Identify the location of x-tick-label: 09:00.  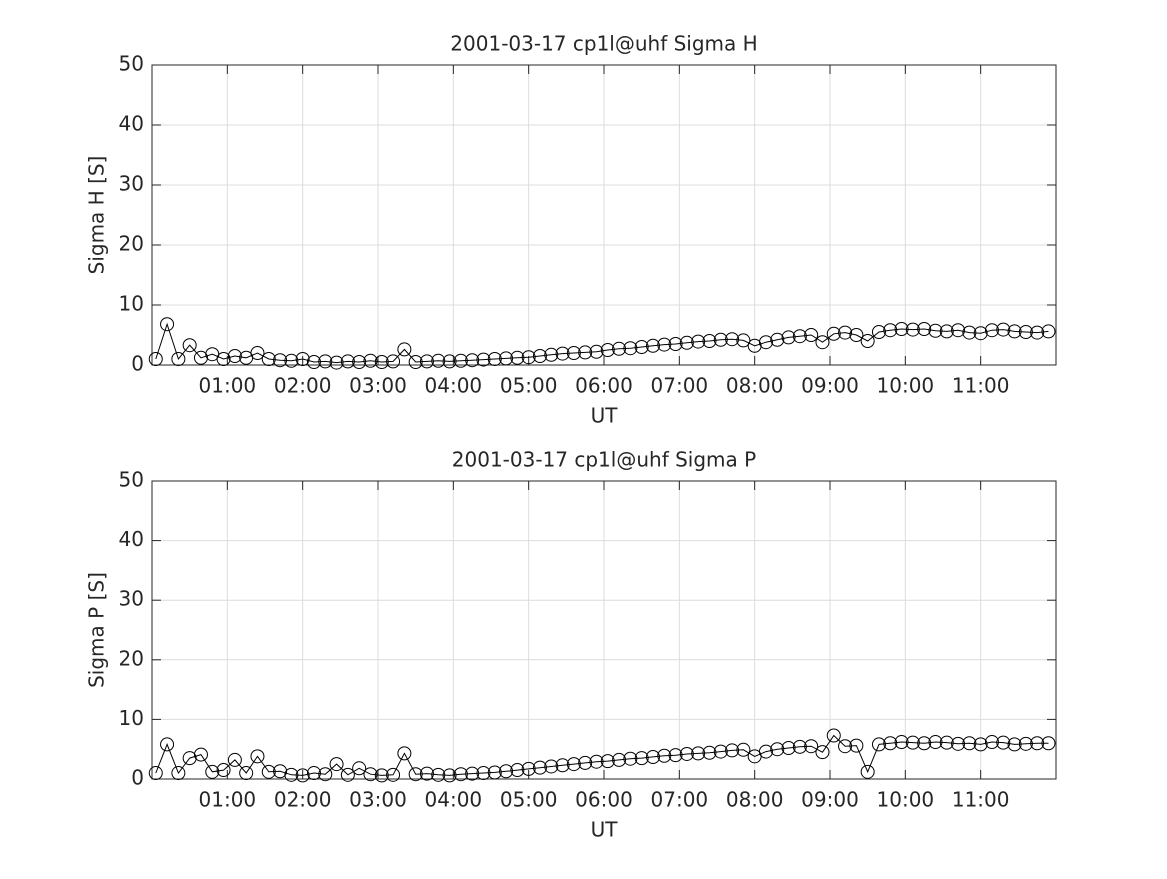
(830, 800).